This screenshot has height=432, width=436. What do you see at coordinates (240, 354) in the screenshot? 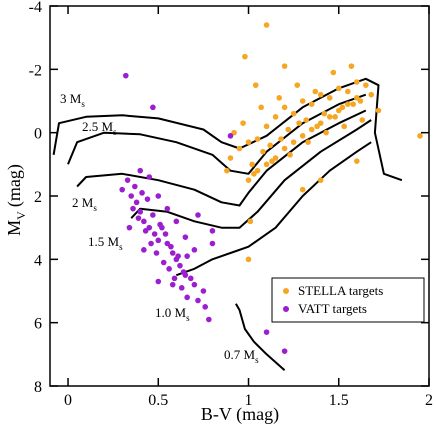
I see `track-label-main: 0.7 M` at bounding box center [240, 354].